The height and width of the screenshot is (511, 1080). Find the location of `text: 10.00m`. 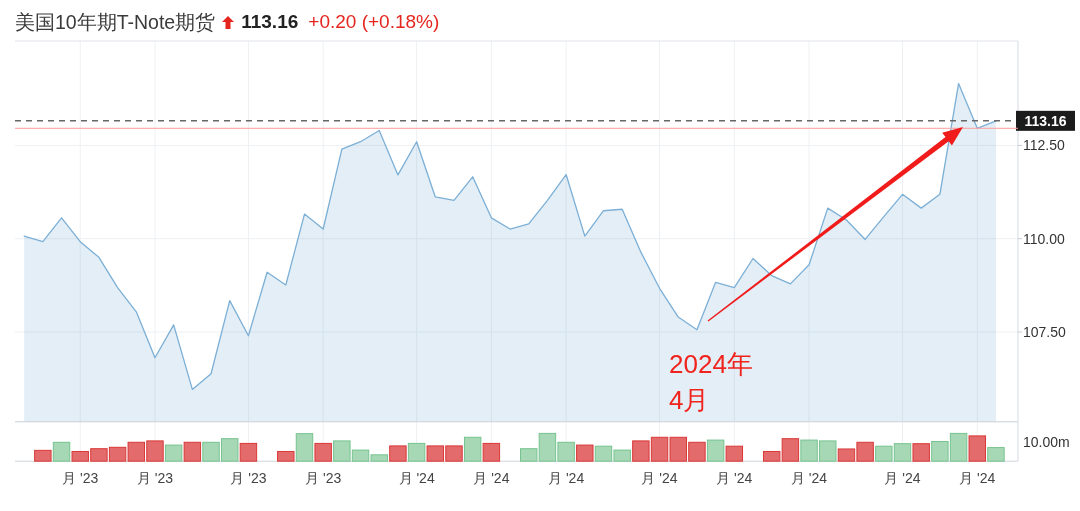

text: 10.00m is located at coordinates (1046, 441).